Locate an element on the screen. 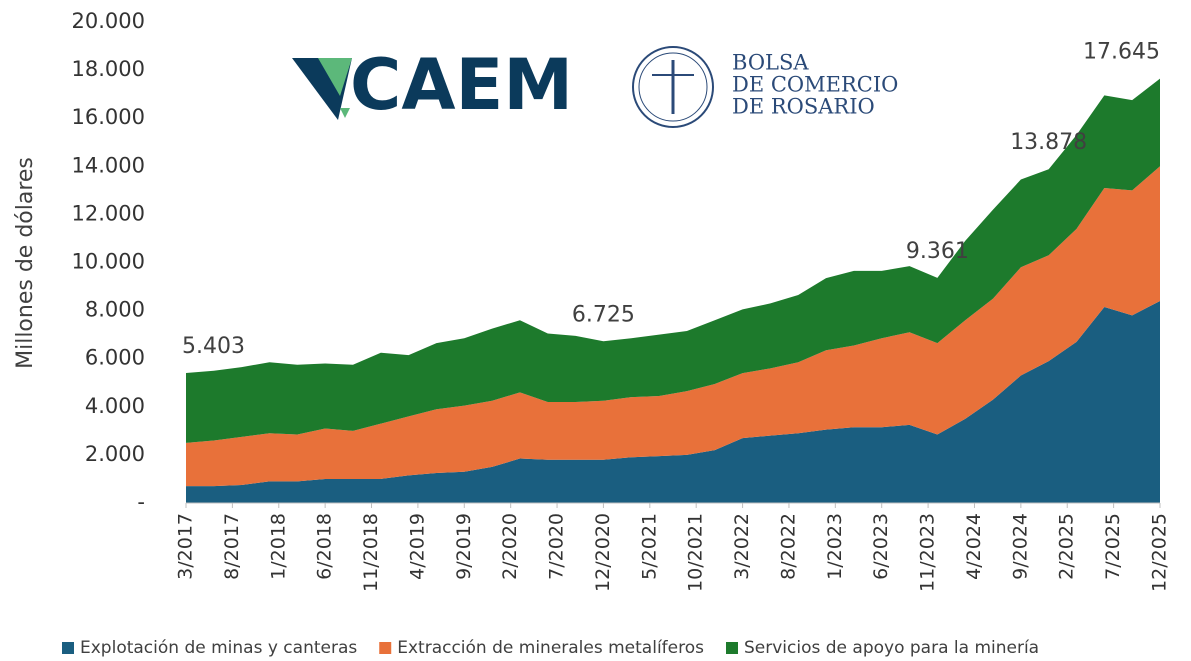 This screenshot has height=661, width=1191. y-tick-label: 12.000 is located at coordinates (108, 213).